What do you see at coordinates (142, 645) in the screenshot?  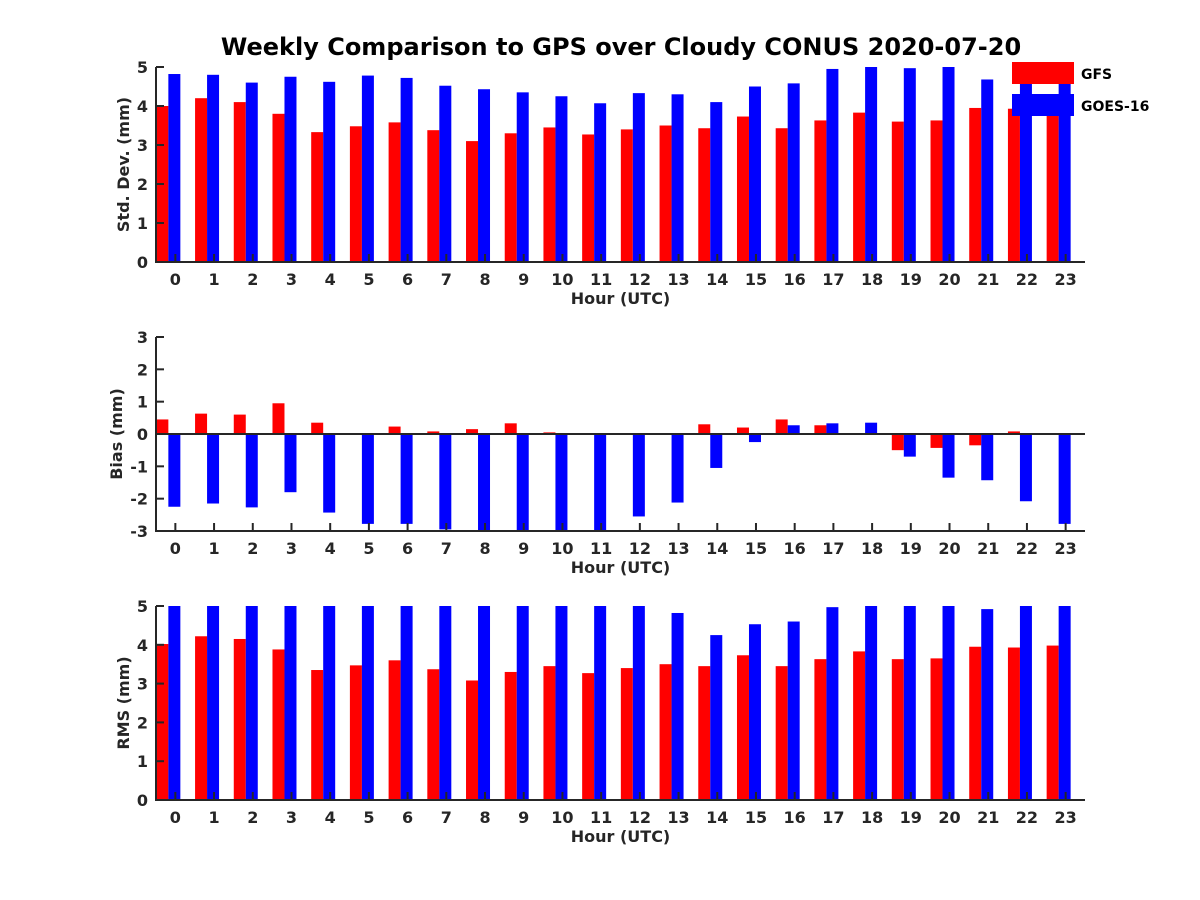 I see `y-tick-label: 4` at bounding box center [142, 645].